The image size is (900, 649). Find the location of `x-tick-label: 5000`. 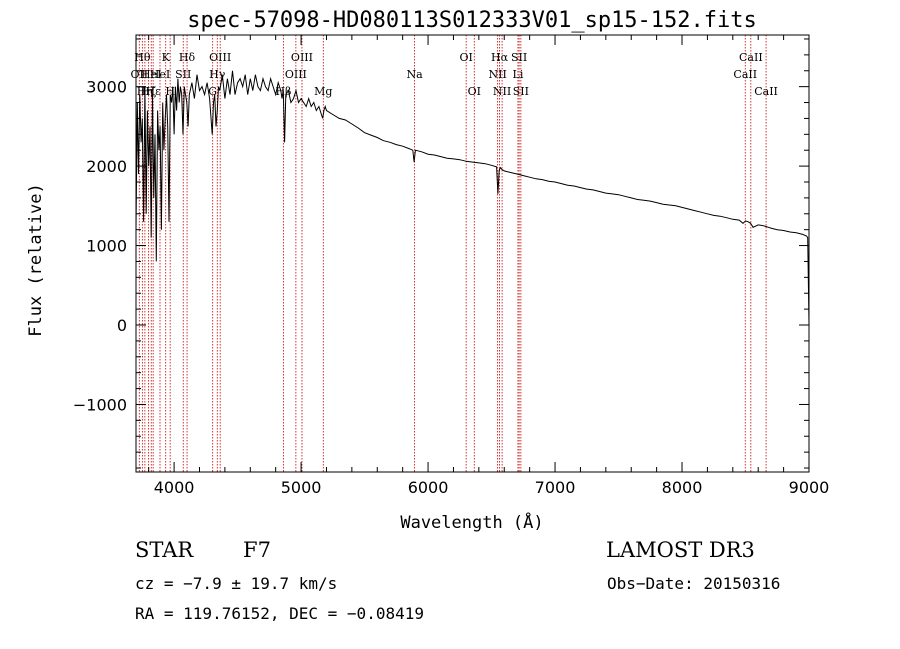

x-tick-label: 5000 is located at coordinates (301, 487).